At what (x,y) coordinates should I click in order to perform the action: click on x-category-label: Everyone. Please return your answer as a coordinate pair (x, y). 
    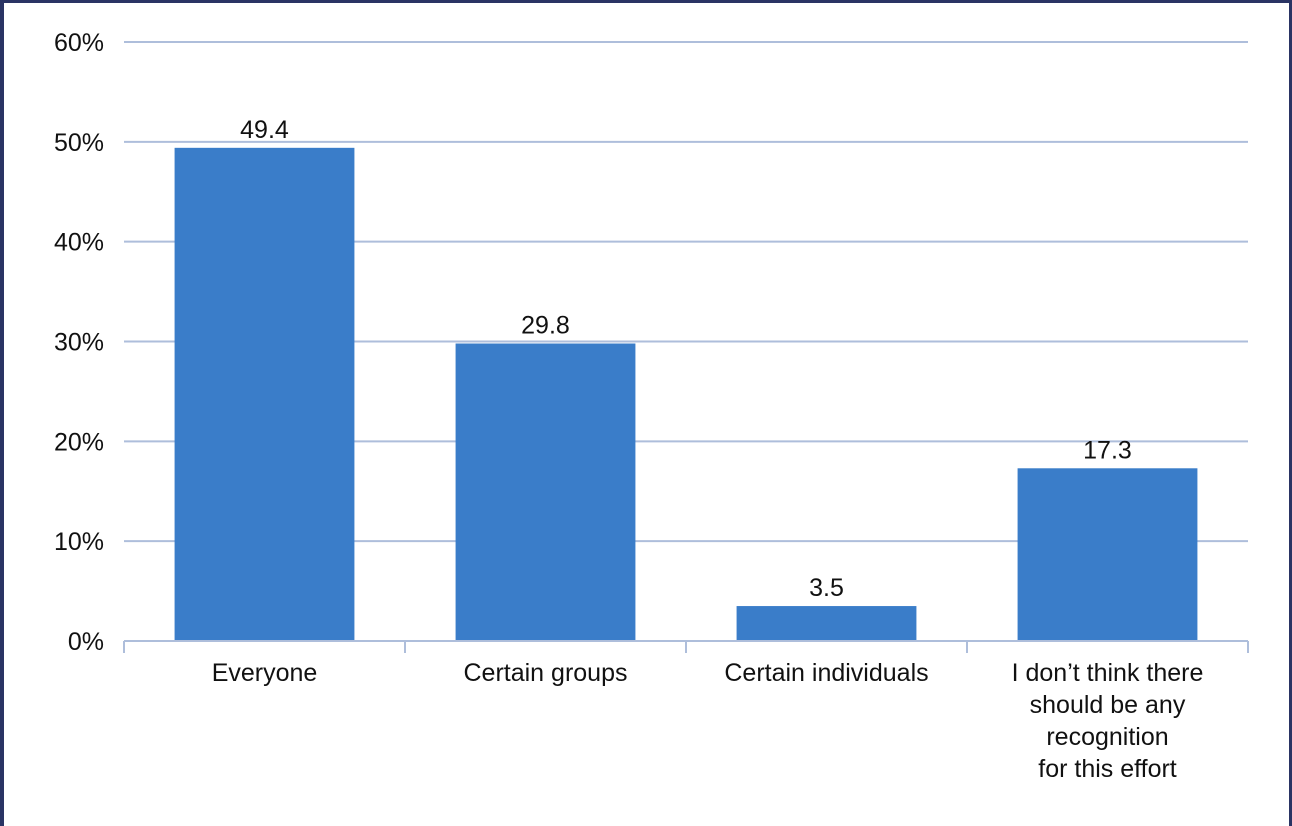
    Looking at the image, I should click on (265, 673).